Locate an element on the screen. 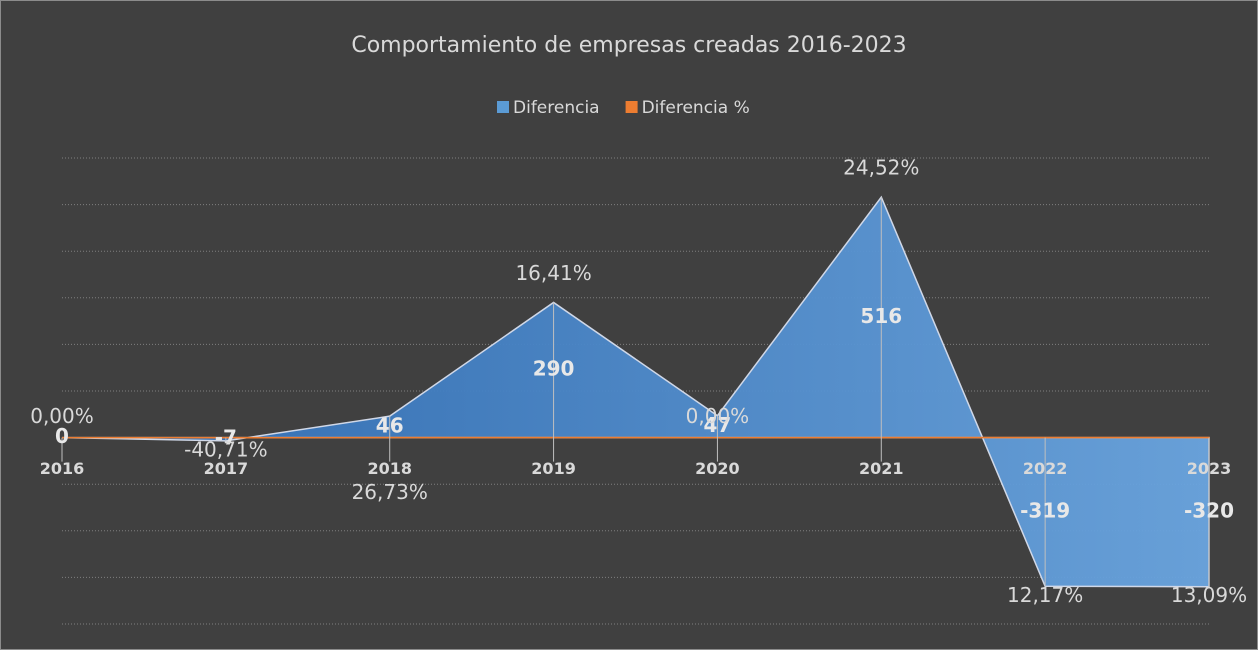 The image size is (1258, 650). x-tick-label: 2020 is located at coordinates (717, 468).